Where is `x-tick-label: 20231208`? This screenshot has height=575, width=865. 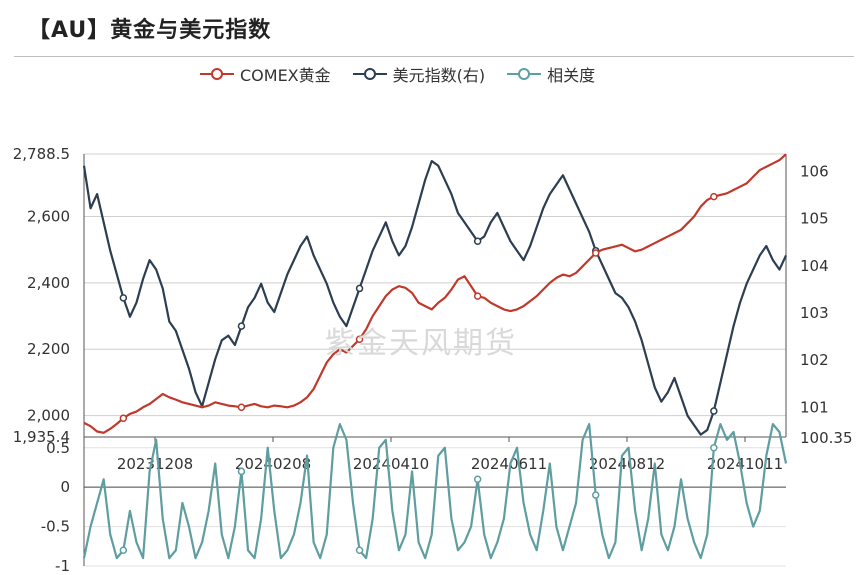 x-tick-label: 20231208 is located at coordinates (155, 464).